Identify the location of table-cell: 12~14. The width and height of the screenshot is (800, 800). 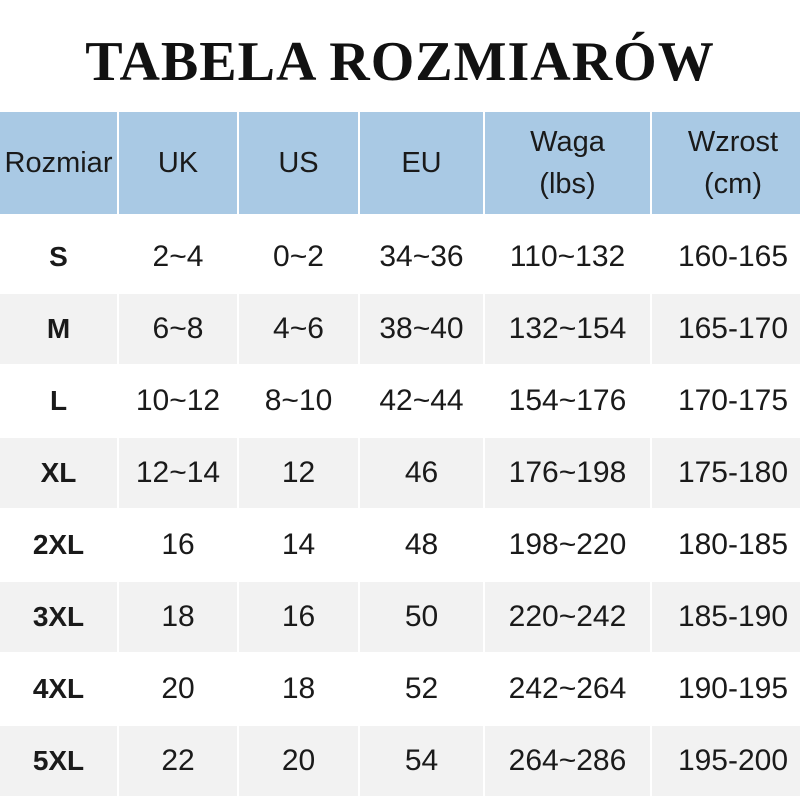
(178, 474).